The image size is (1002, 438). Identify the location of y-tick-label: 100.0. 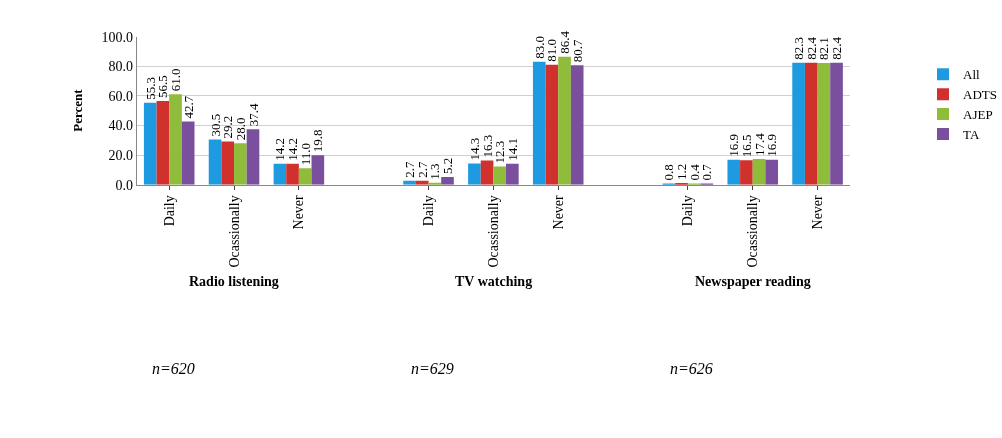
(117, 37).